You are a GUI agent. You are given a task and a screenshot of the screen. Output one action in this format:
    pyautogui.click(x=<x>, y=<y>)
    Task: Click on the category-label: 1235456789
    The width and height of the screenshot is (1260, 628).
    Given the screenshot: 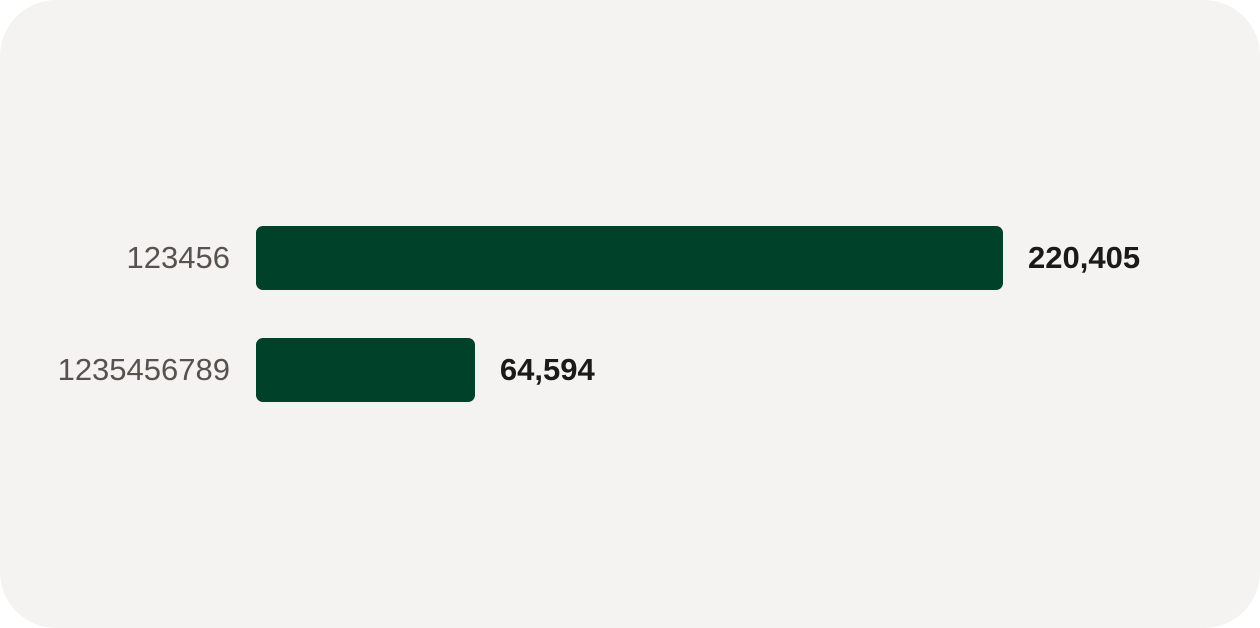 What is the action you would take?
    pyautogui.click(x=143, y=369)
    